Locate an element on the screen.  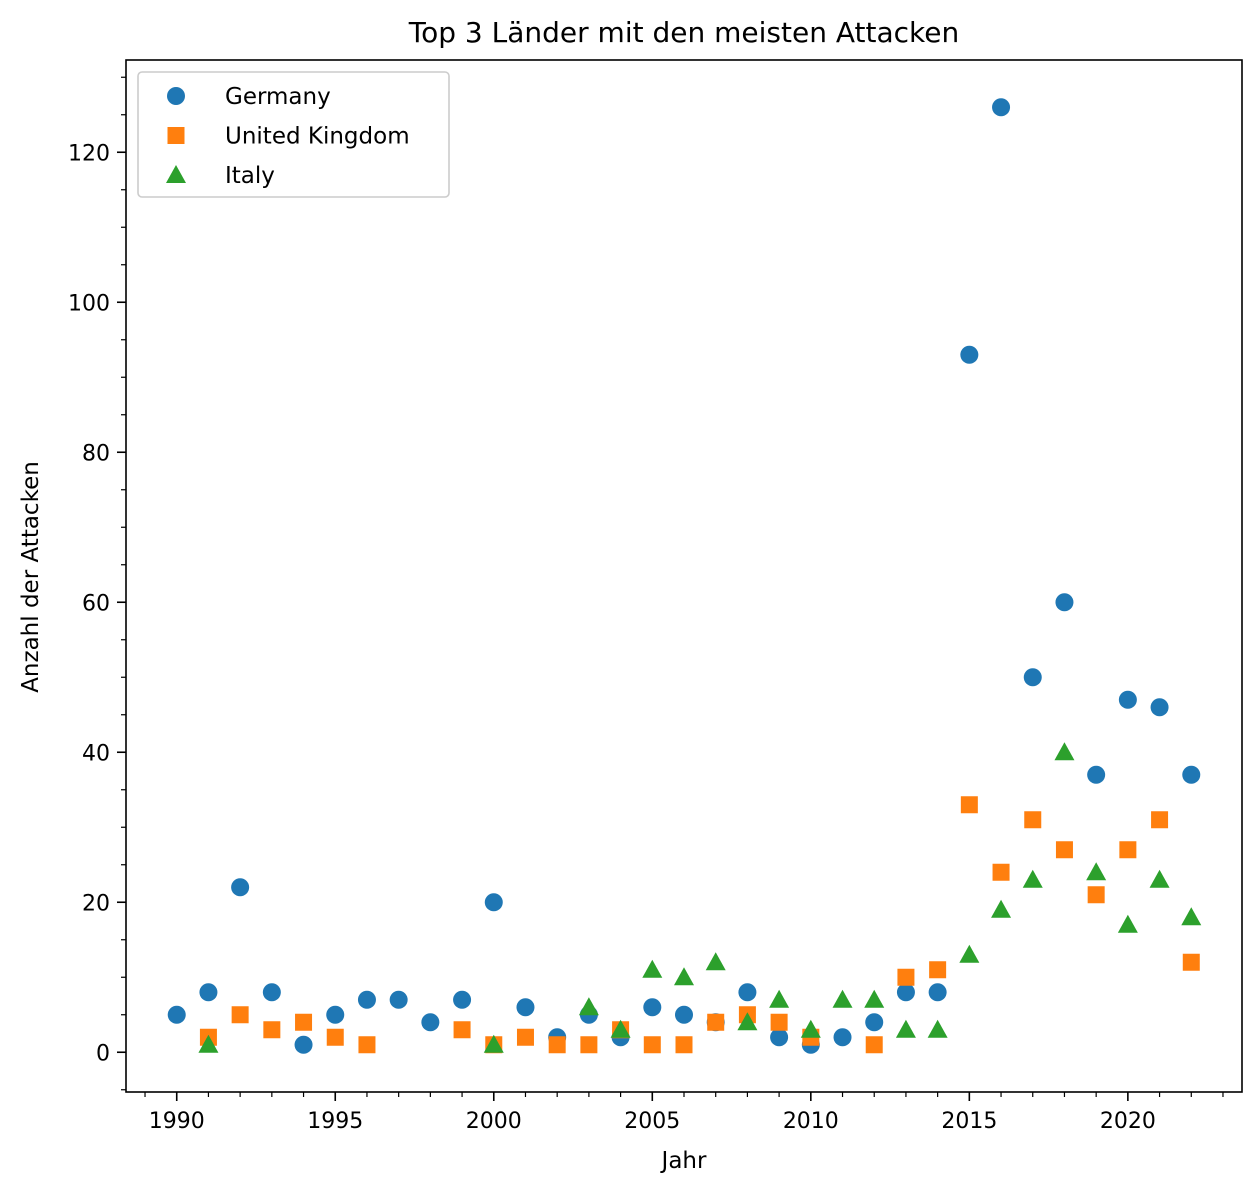
chart-title: Top 3 Länder mit den meisten Attacken is located at coordinates (683, 32).